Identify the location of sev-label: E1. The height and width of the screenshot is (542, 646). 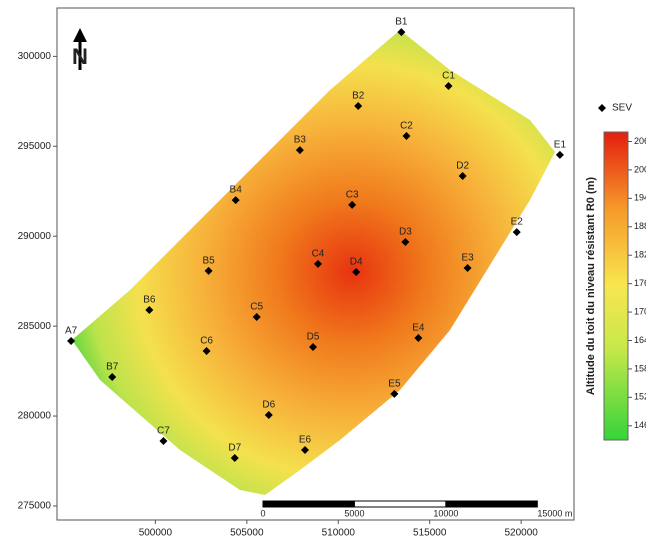
(560, 145).